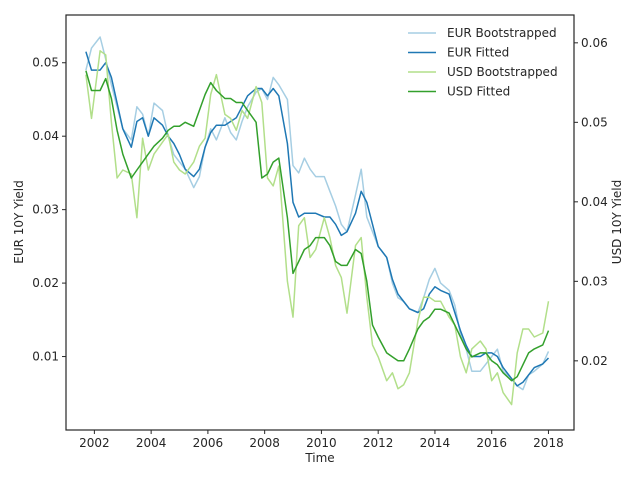 The width and height of the screenshot is (640, 480). I want to click on left-y-tick-label: 0.02, so click(45, 283).